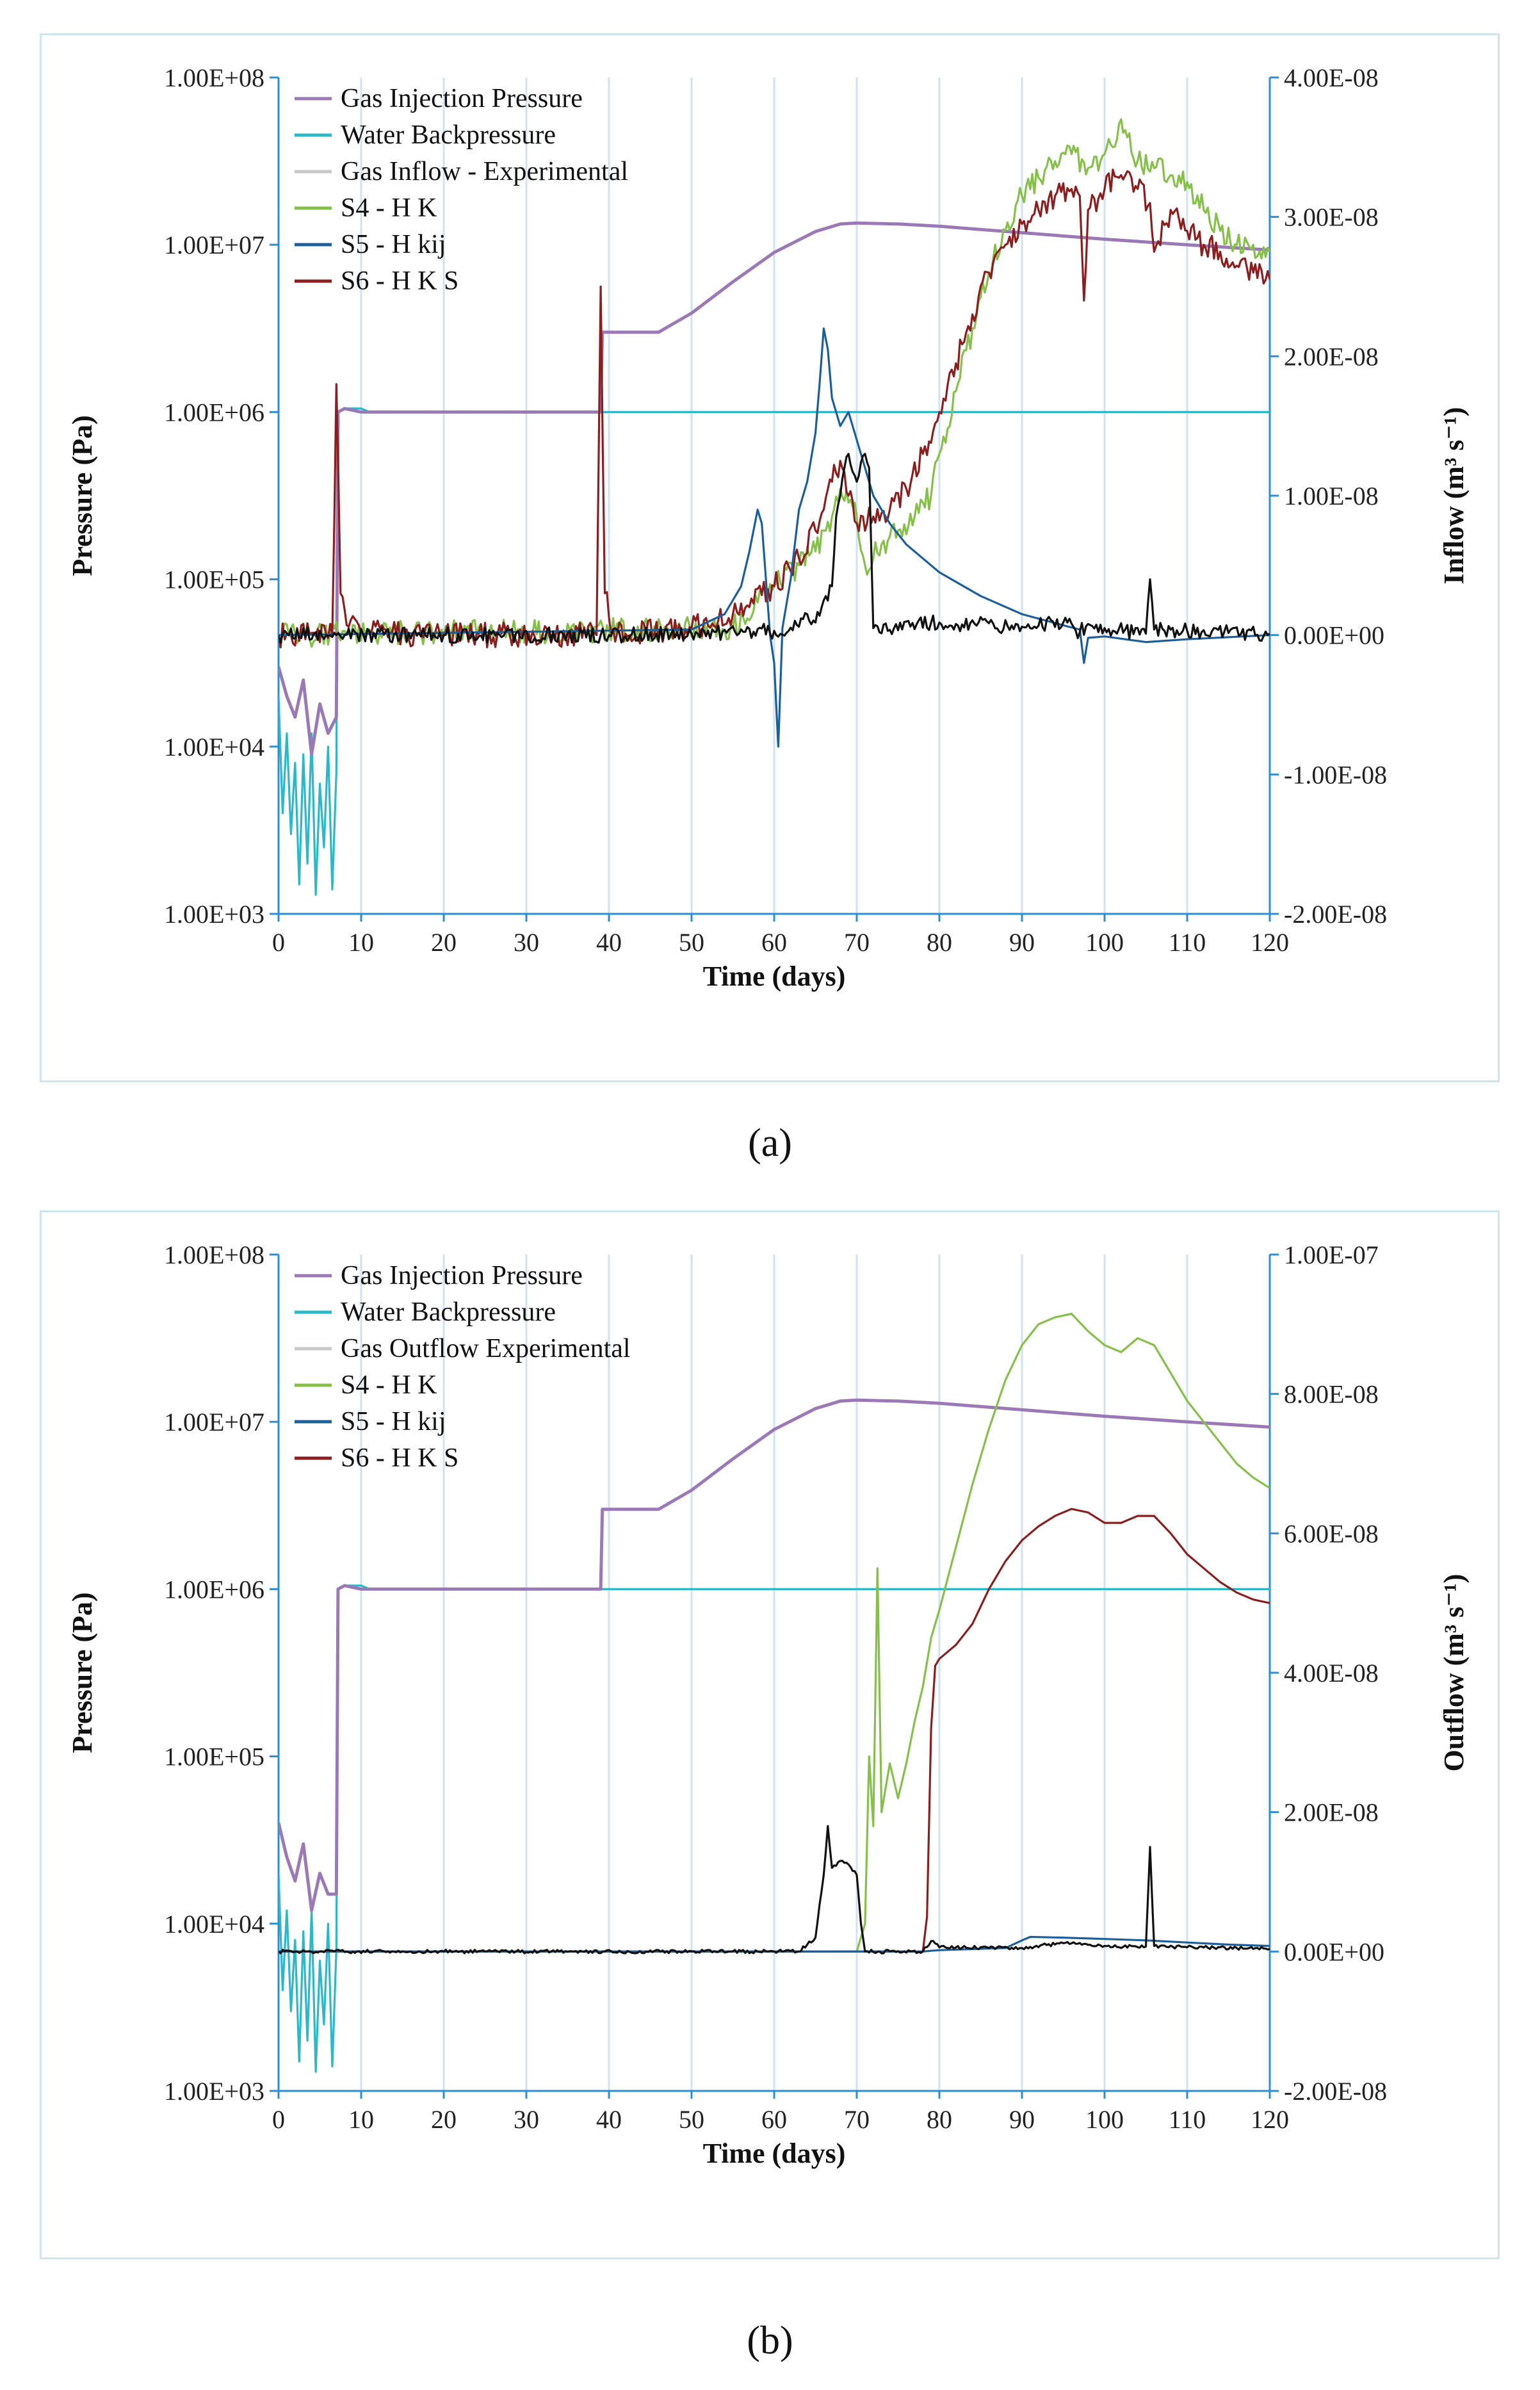 The height and width of the screenshot is (2390, 1540). Describe the element at coordinates (774, 1890) in the screenshot. I see `series-line-gas-outflow-experimental` at that location.